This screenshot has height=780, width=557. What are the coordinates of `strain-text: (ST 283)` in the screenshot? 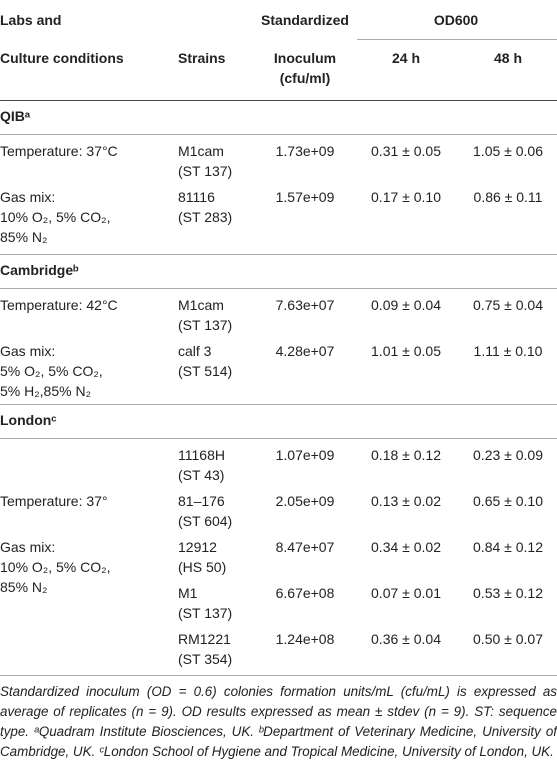 It's located at (205, 217).